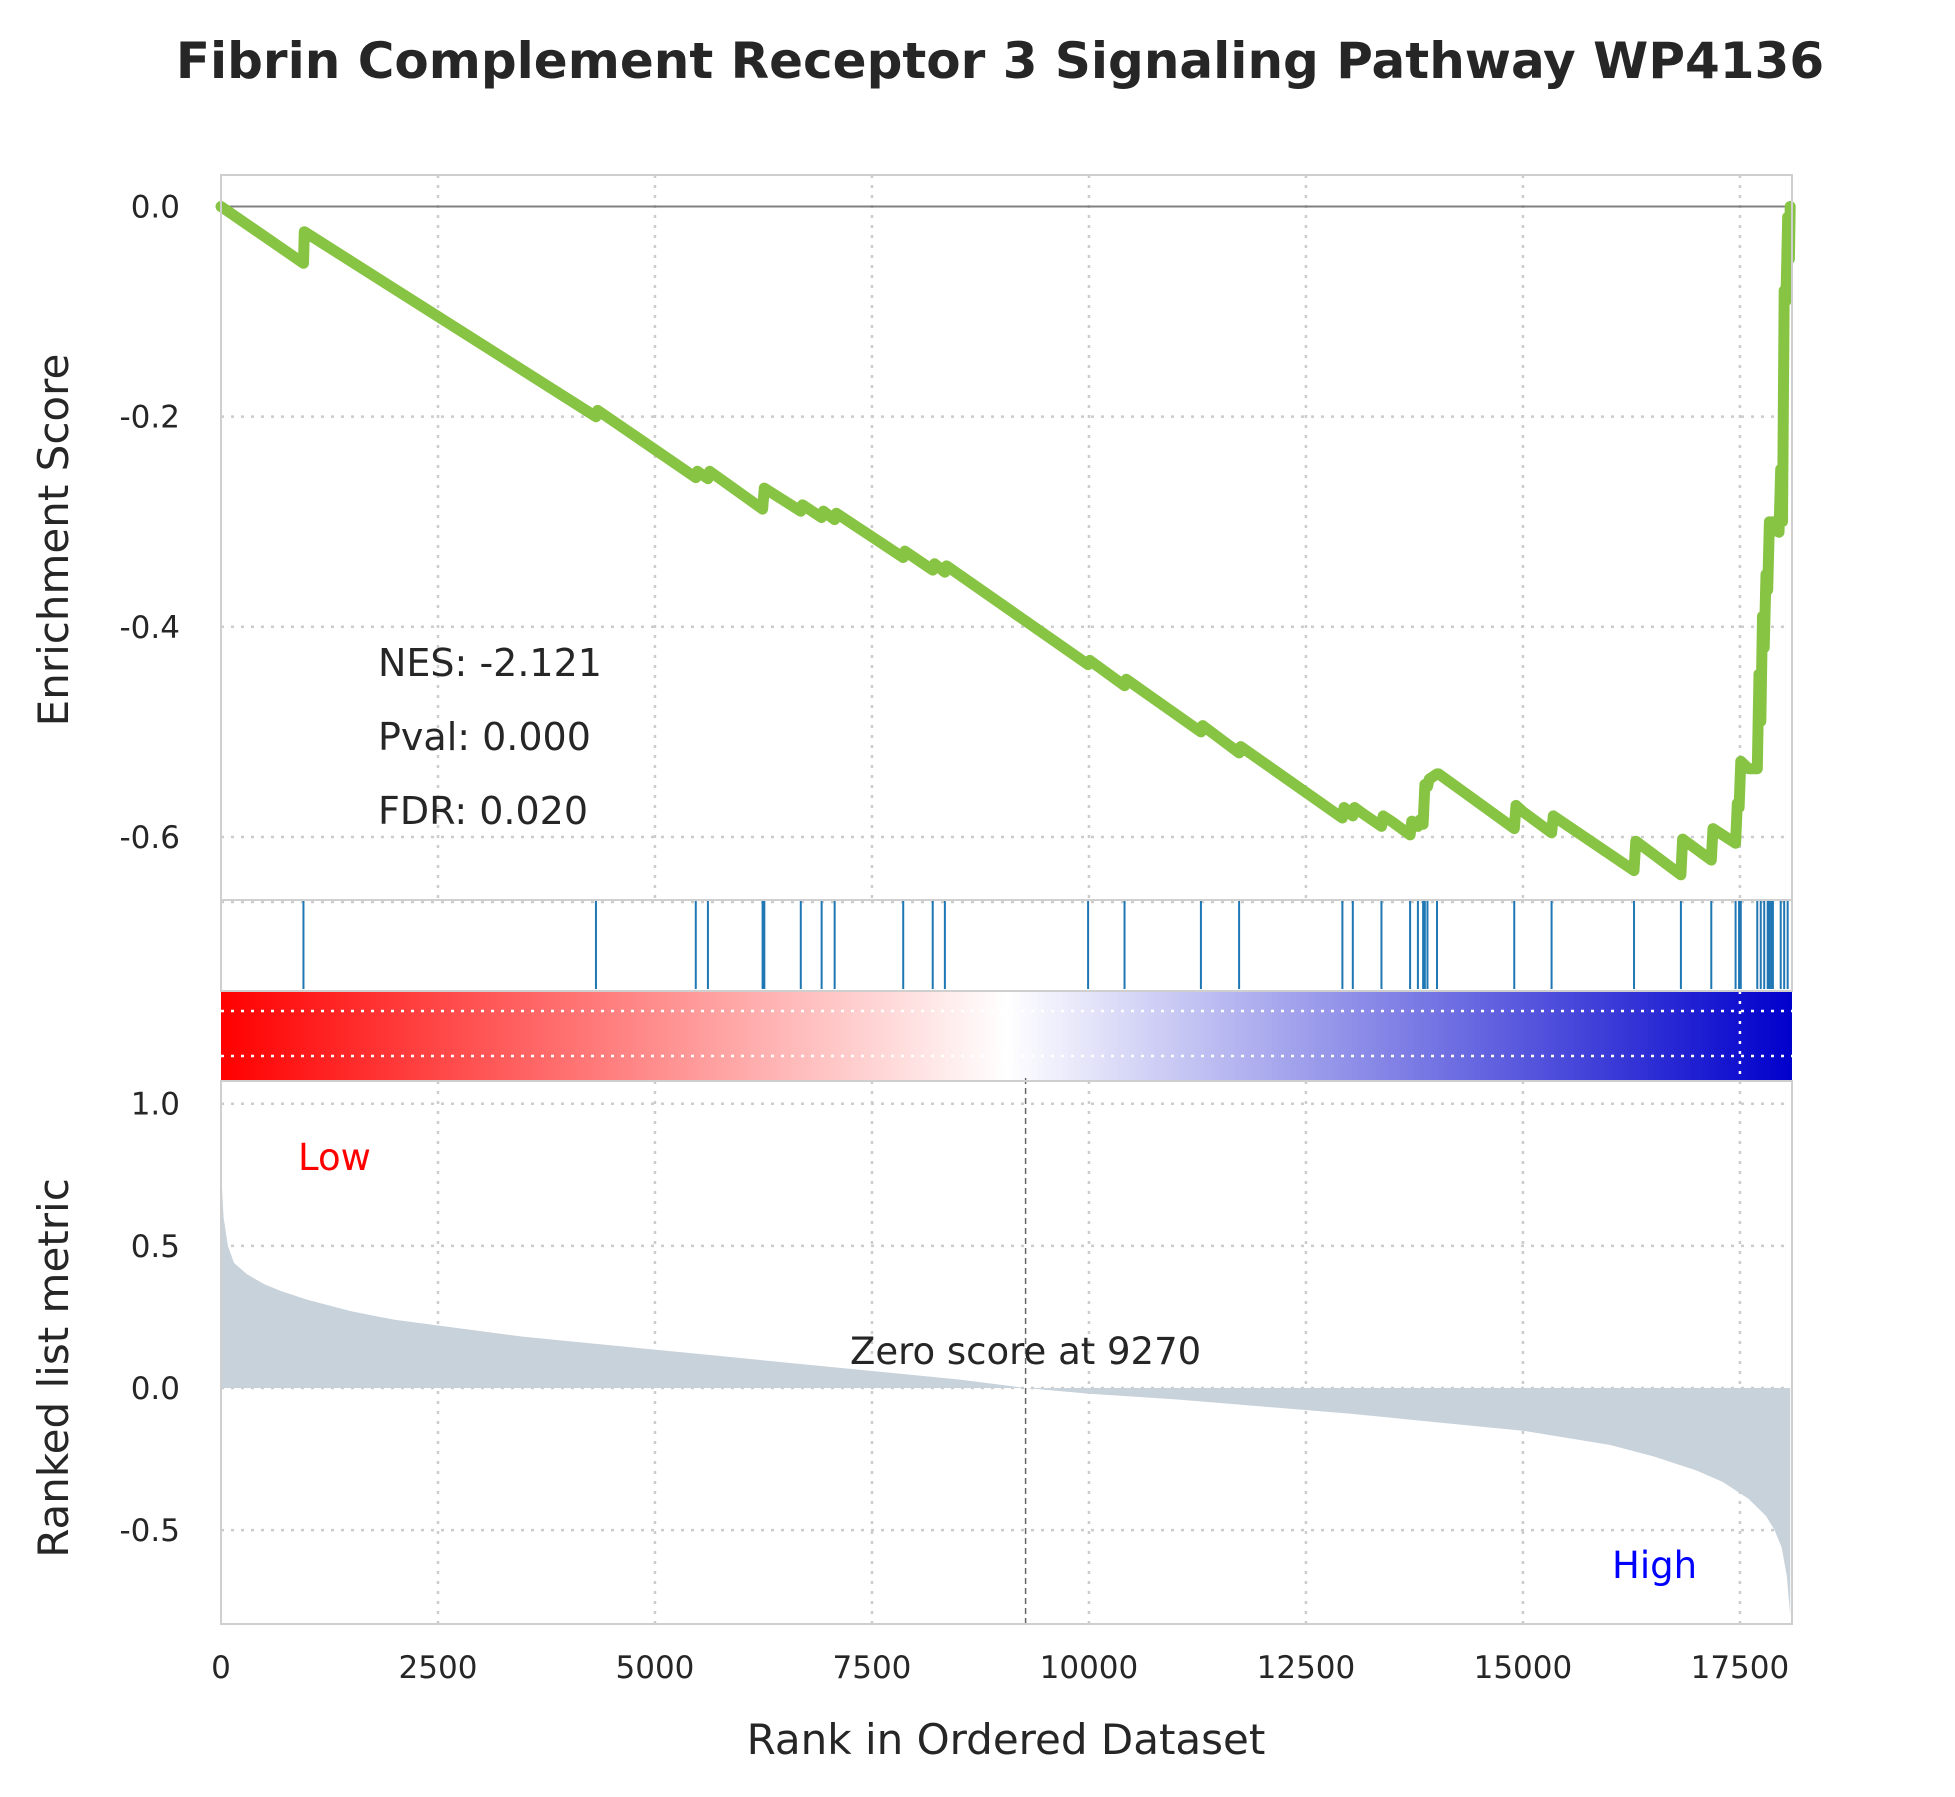 This screenshot has width=1955, height=1797. Describe the element at coordinates (150, 1531) in the screenshot. I see `rank-y-tick-label: -0.5` at that location.